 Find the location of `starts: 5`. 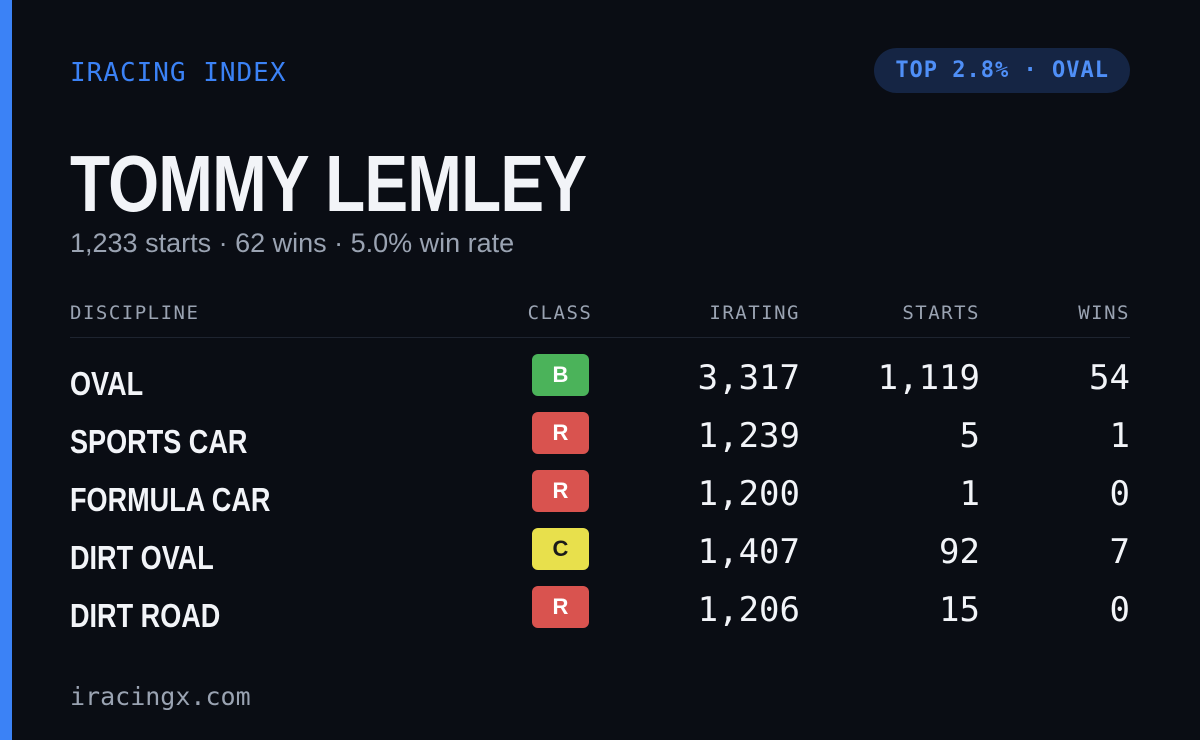

starts: 5 is located at coordinates (969, 436).